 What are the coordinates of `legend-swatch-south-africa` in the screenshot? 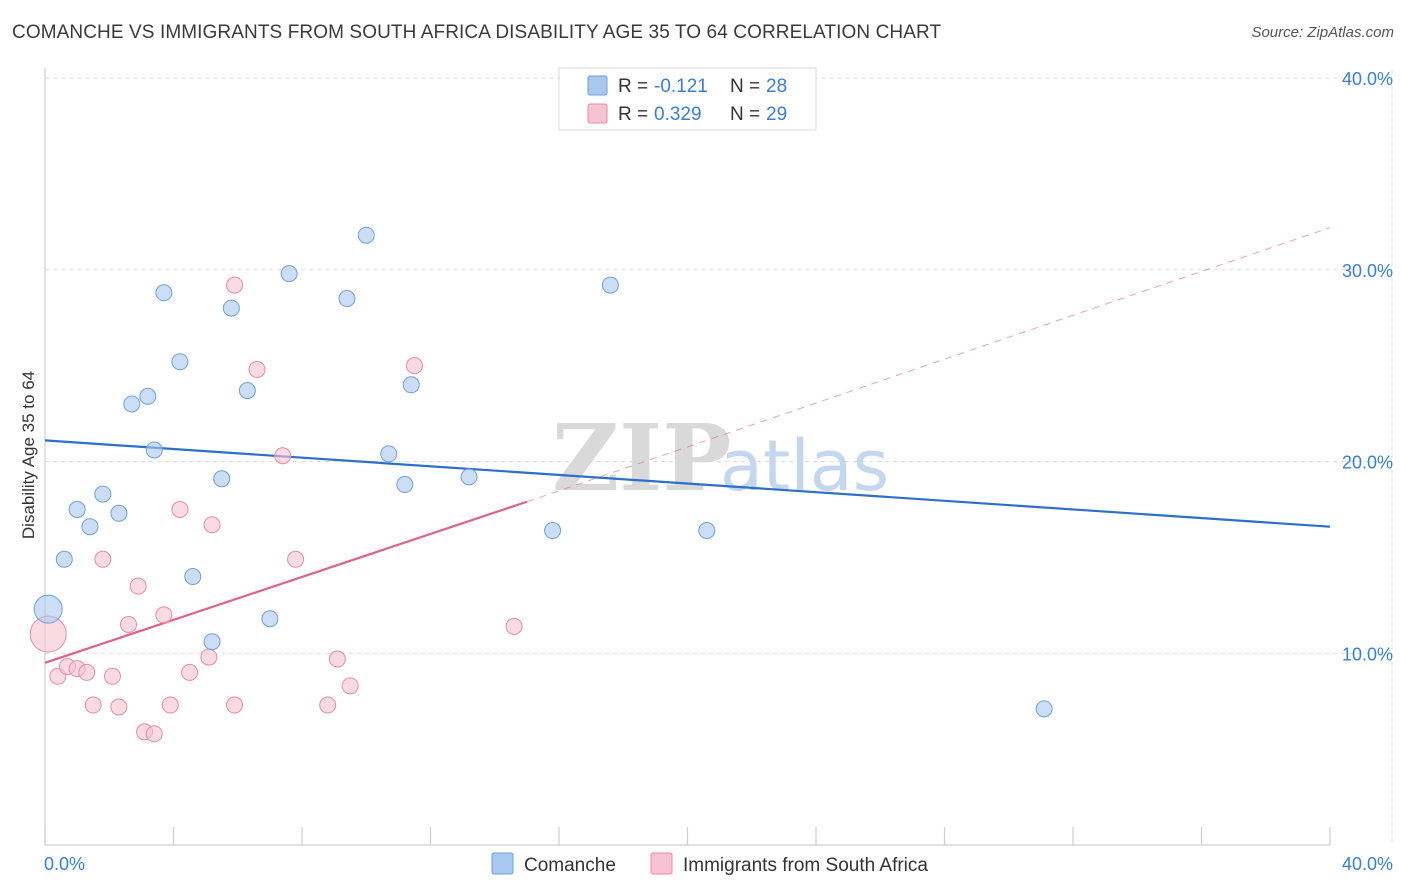 It's located at (597, 113).